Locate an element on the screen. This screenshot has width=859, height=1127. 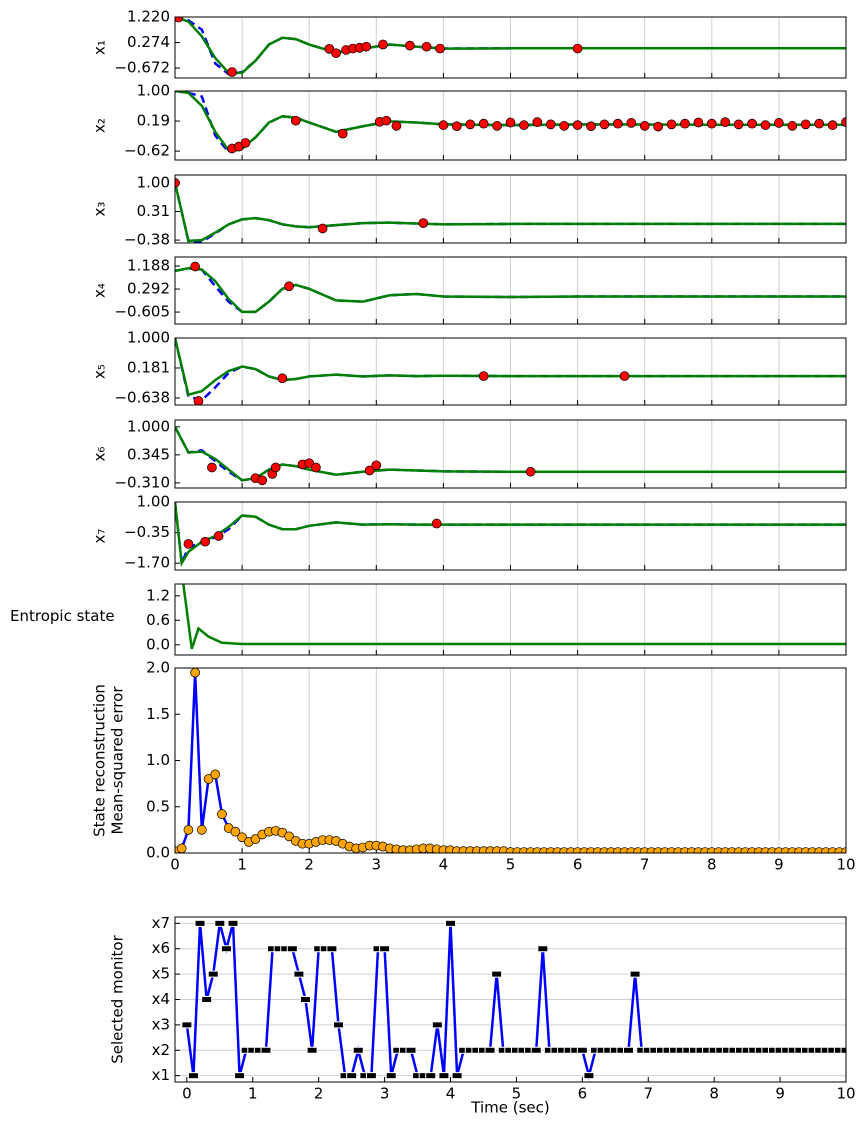
y-tick-label: x3 is located at coordinates (161, 1024).